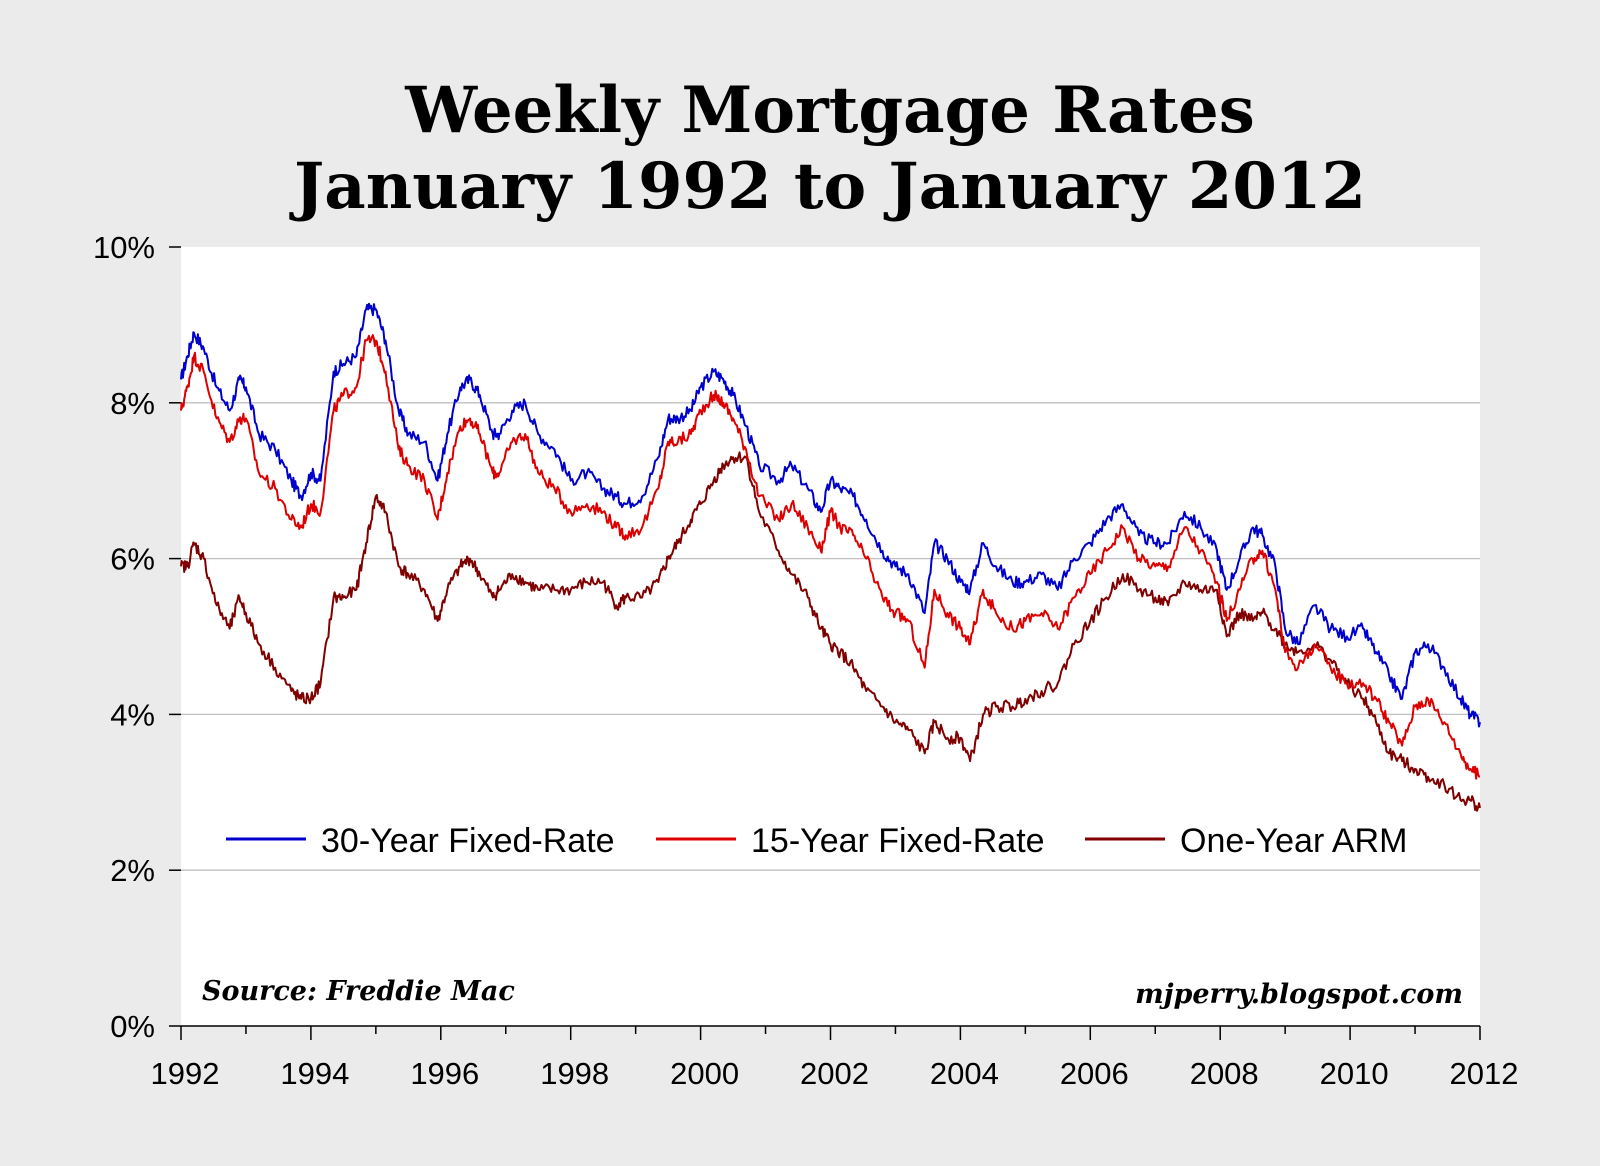  I want to click on legend-label-arm: One-Year ARM, so click(1293, 841).